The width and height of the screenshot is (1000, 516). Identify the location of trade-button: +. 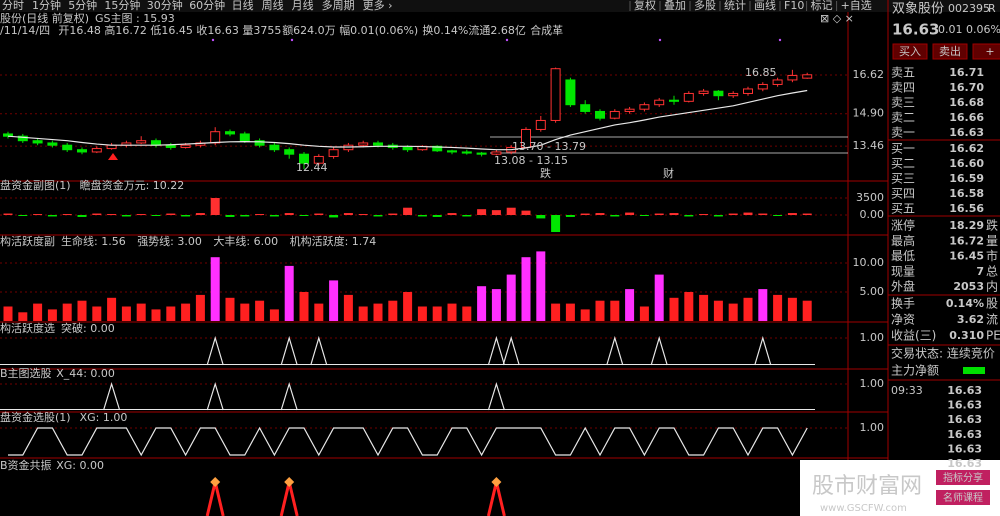
(989, 51).